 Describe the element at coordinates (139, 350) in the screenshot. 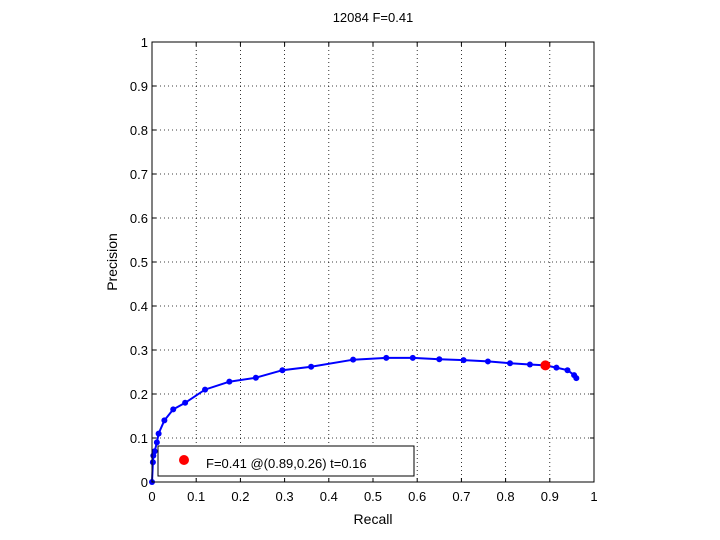

I see `y-tick-label: 0.3` at that location.